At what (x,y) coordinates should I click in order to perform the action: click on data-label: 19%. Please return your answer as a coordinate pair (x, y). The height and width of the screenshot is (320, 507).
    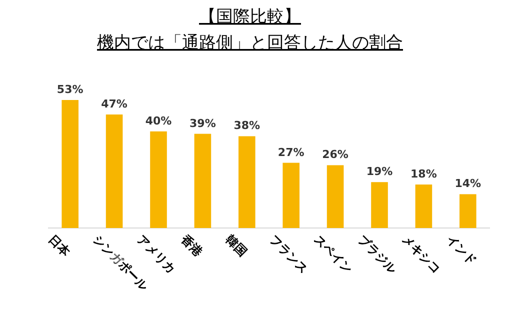
    Looking at the image, I should click on (379, 171).